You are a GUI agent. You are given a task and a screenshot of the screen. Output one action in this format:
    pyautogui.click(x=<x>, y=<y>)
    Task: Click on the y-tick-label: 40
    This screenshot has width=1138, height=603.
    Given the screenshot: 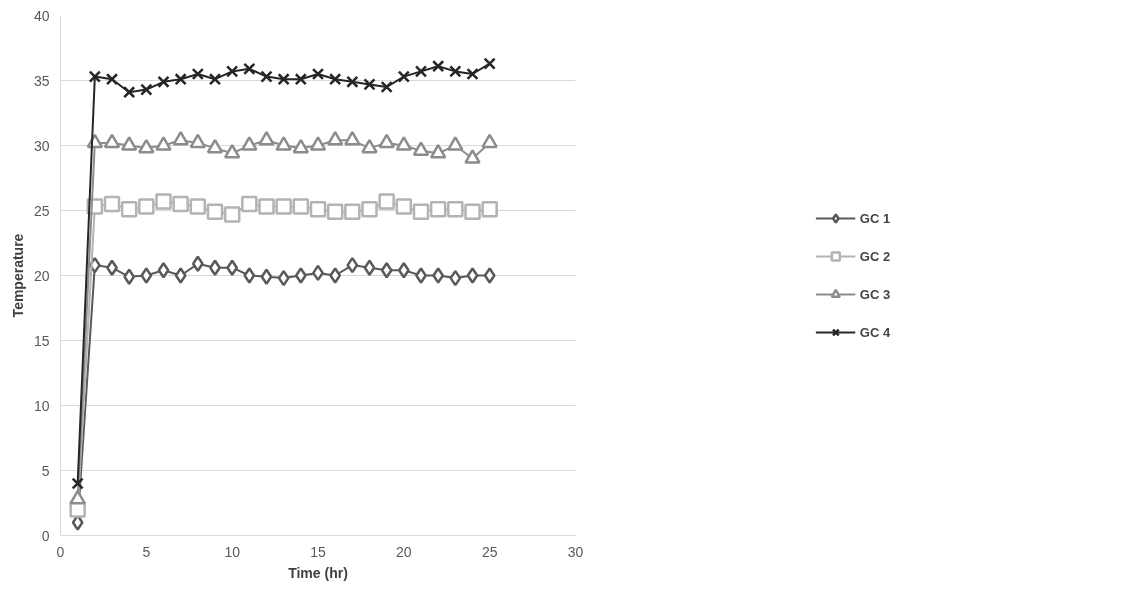 What is the action you would take?
    pyautogui.click(x=41, y=15)
    